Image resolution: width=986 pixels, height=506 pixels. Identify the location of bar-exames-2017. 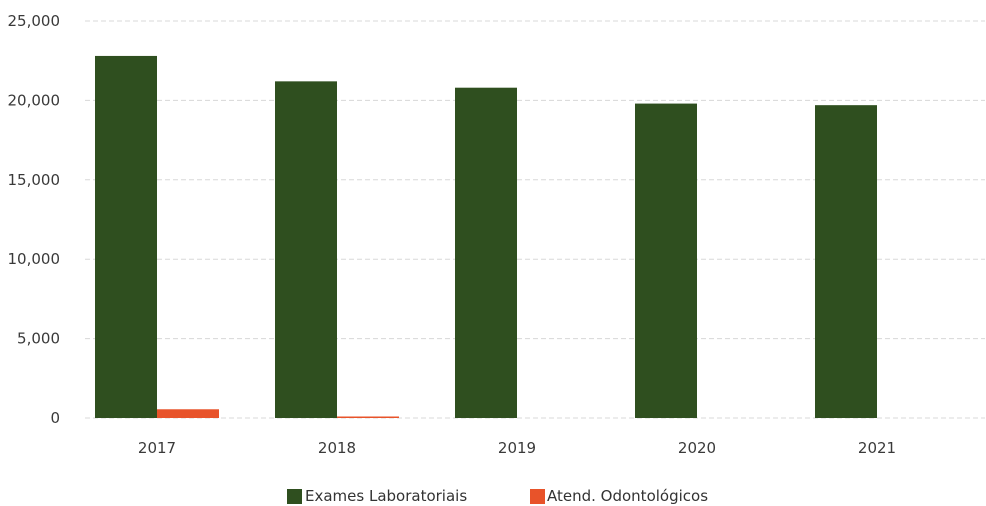
(126, 236).